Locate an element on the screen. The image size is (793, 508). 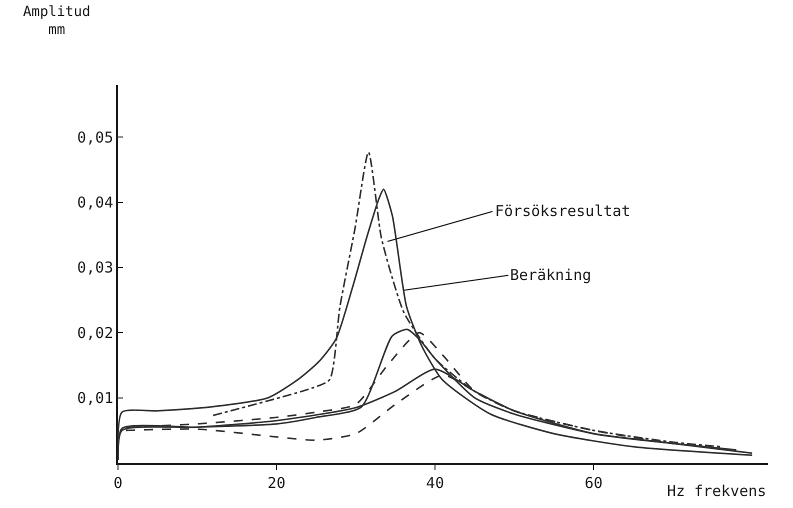
x-tick-label: 20 is located at coordinates (277, 483).